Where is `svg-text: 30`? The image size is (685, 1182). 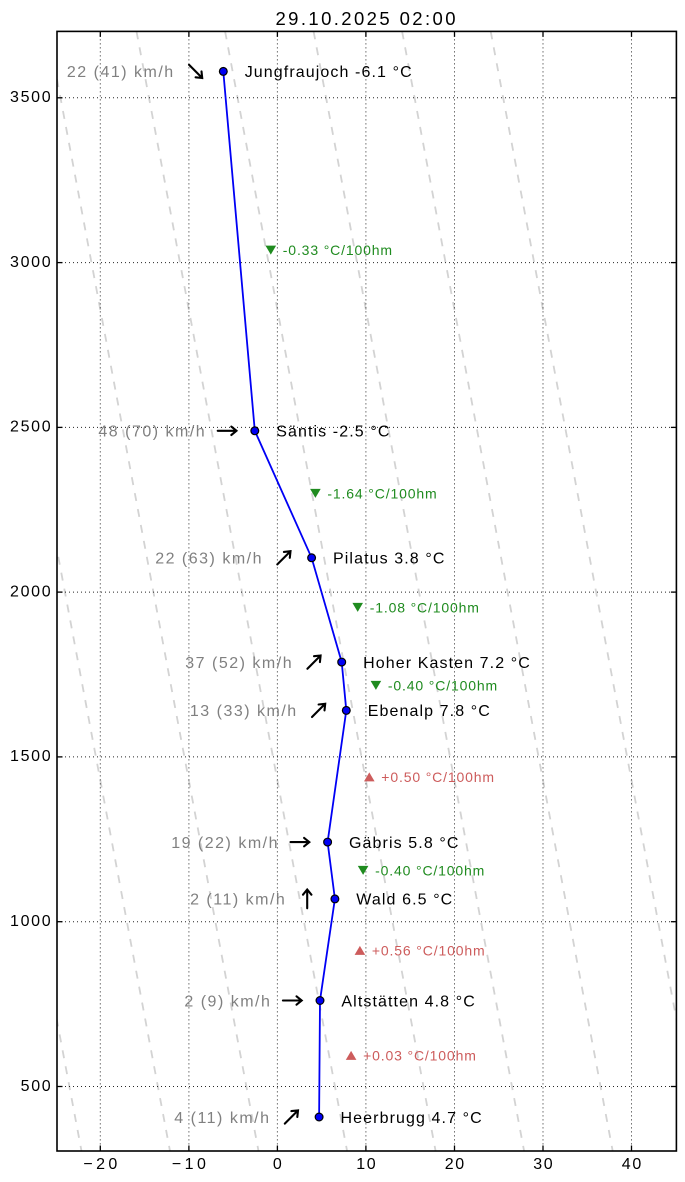
svg-text: 30 is located at coordinates (543, 1164).